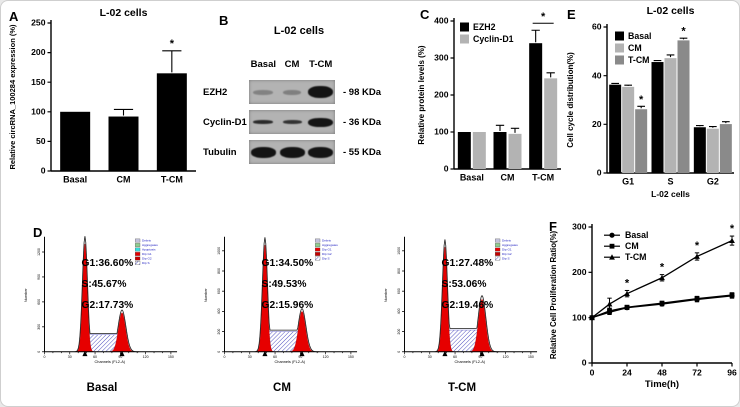 This screenshot has height=407, width=740. What do you see at coordinates (507, 254) in the screenshot?
I see `flow-legend-label-Dip G2: Dip G2` at bounding box center [507, 254].